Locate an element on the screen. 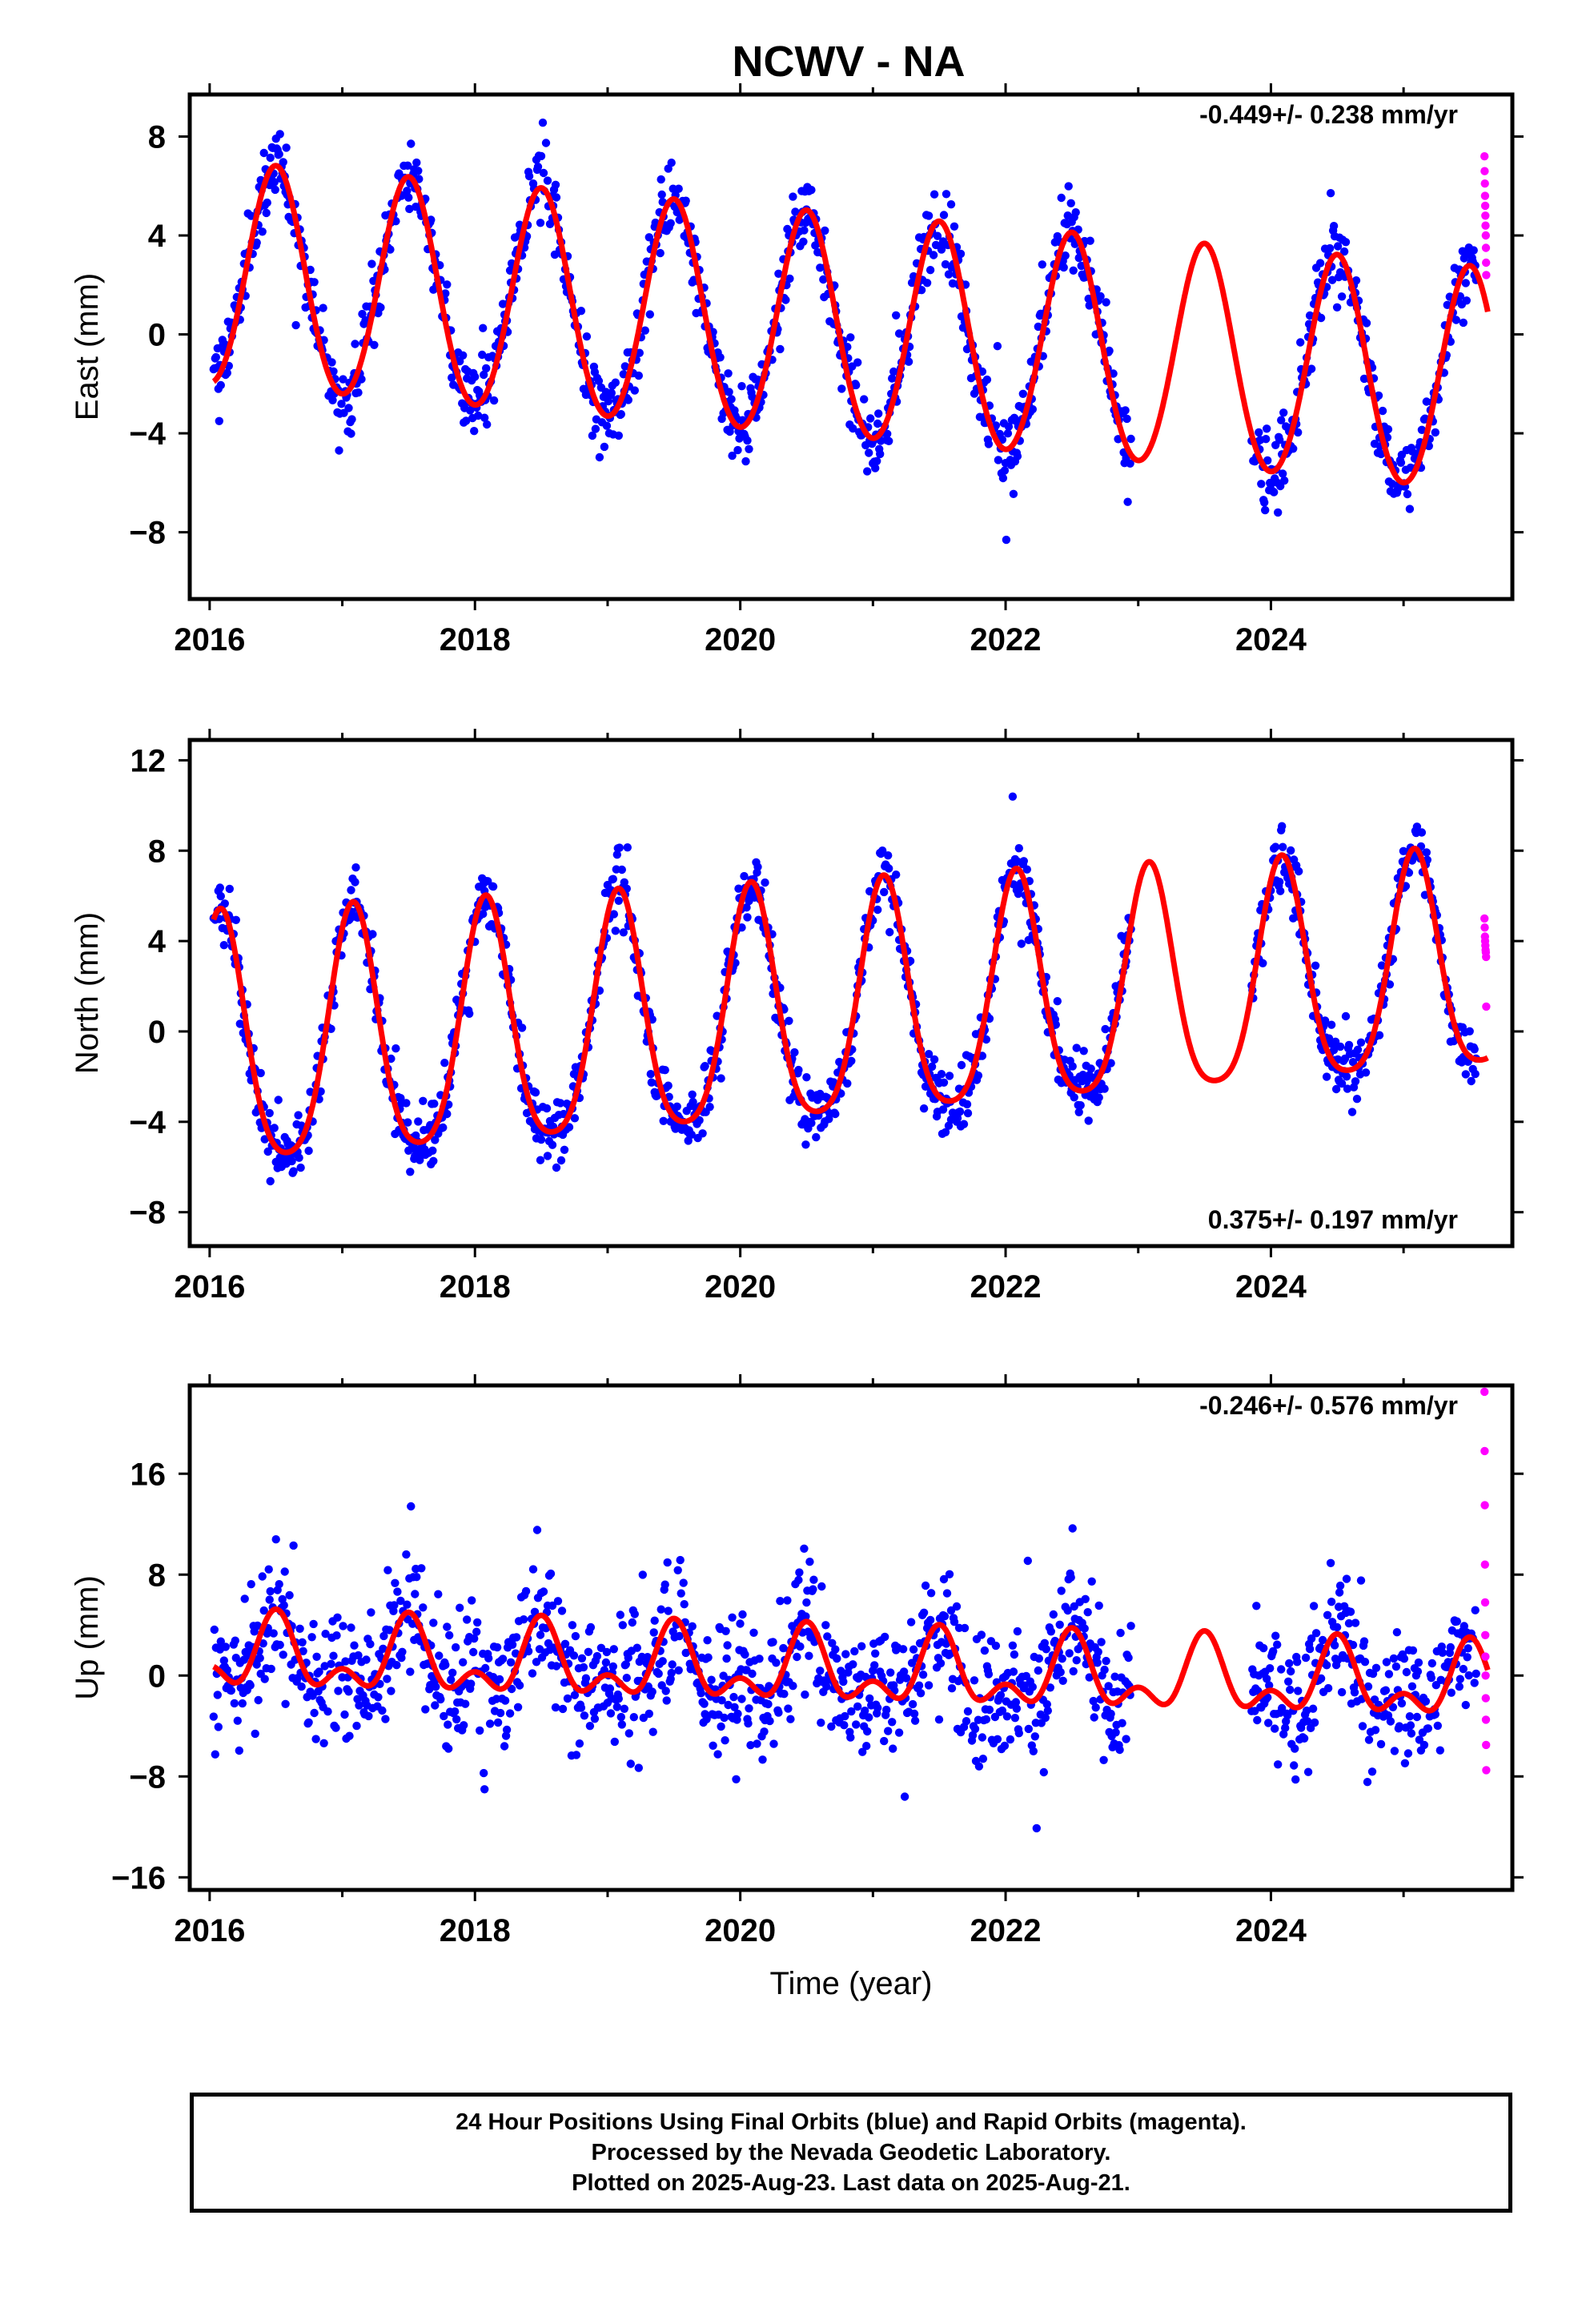 The height and width of the screenshot is (2324, 1582). model-curve is located at coordinates (851, 324).